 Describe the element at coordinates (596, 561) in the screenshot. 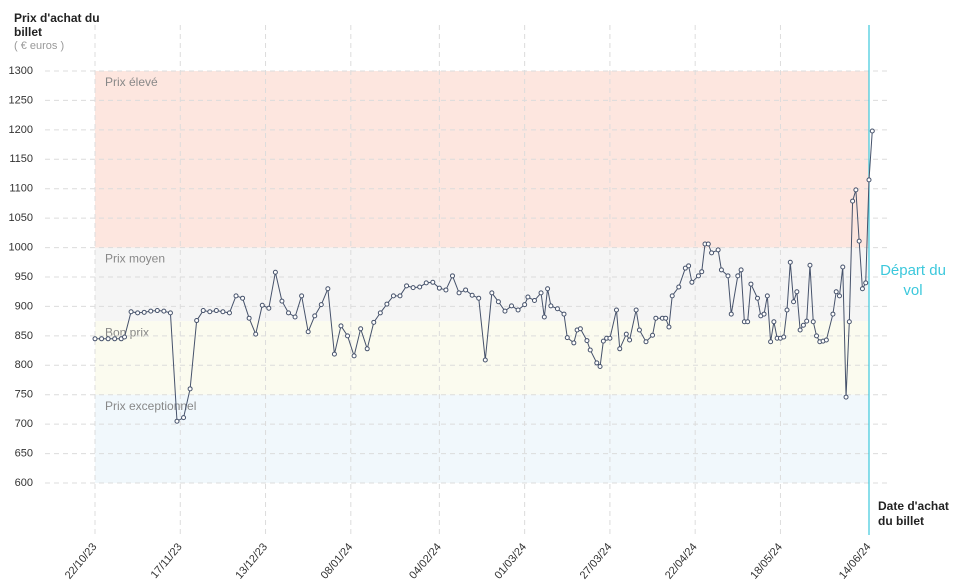

I see `x-tick-label: 27/03/24` at that location.